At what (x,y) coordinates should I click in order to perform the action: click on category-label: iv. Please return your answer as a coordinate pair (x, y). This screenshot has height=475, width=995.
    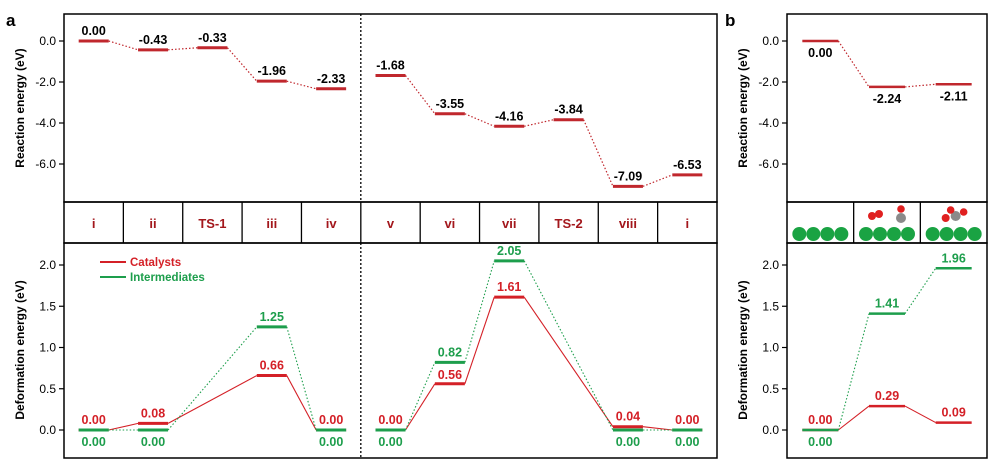
    Looking at the image, I should click on (332, 223).